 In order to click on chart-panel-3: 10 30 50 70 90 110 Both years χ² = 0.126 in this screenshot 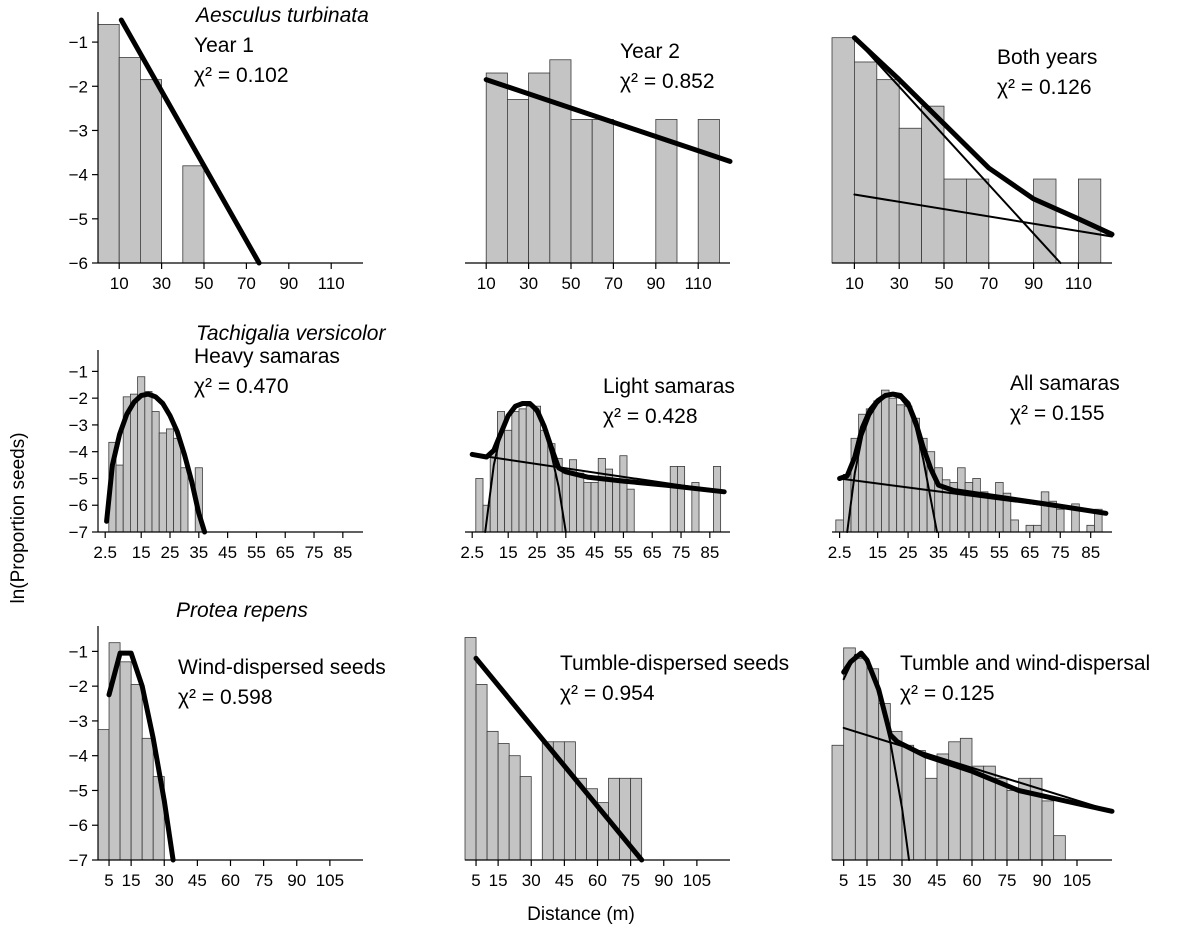, I will do `click(972, 165)`.